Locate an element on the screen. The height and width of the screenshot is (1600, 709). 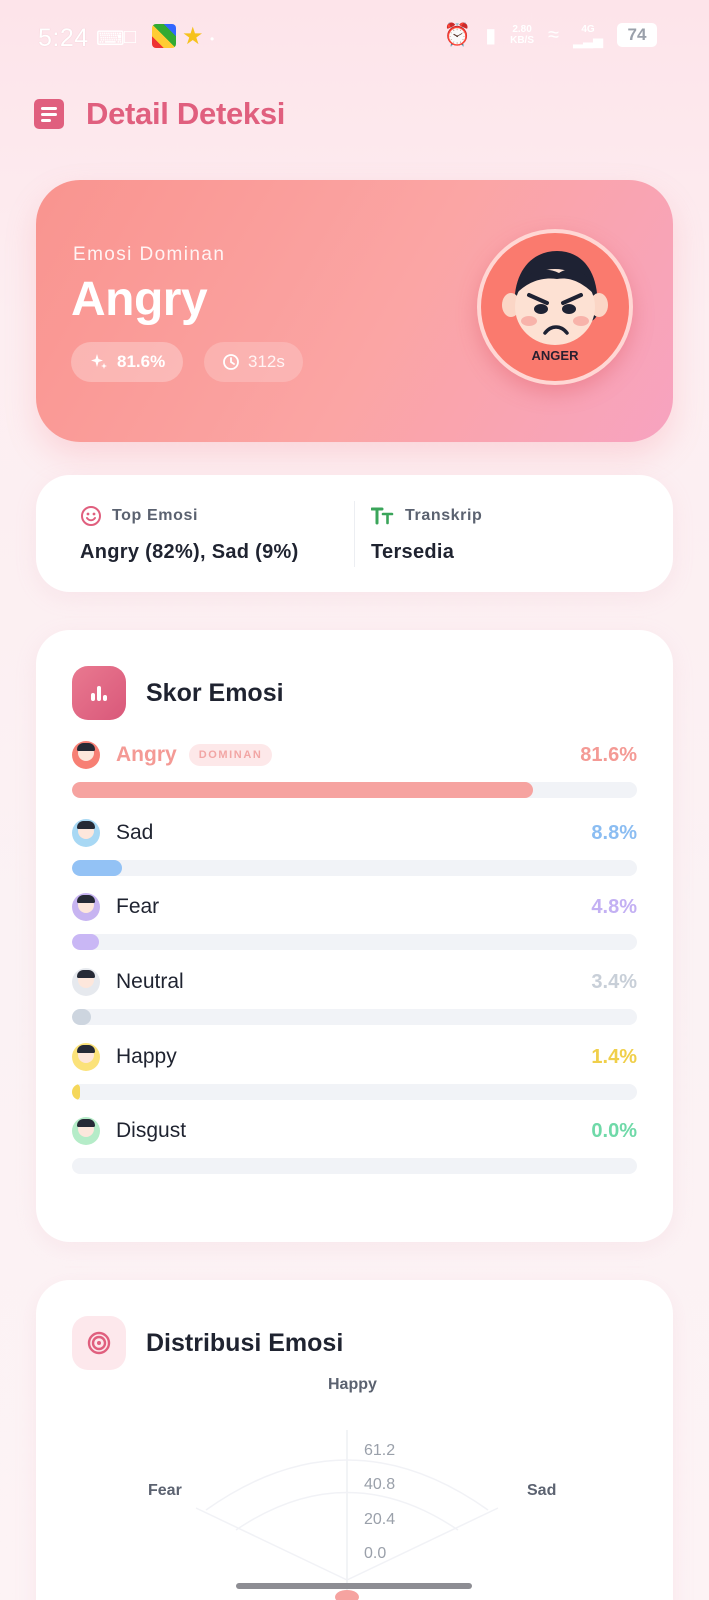
top-emotion-label: Top Emosi is located at coordinates (155, 515).